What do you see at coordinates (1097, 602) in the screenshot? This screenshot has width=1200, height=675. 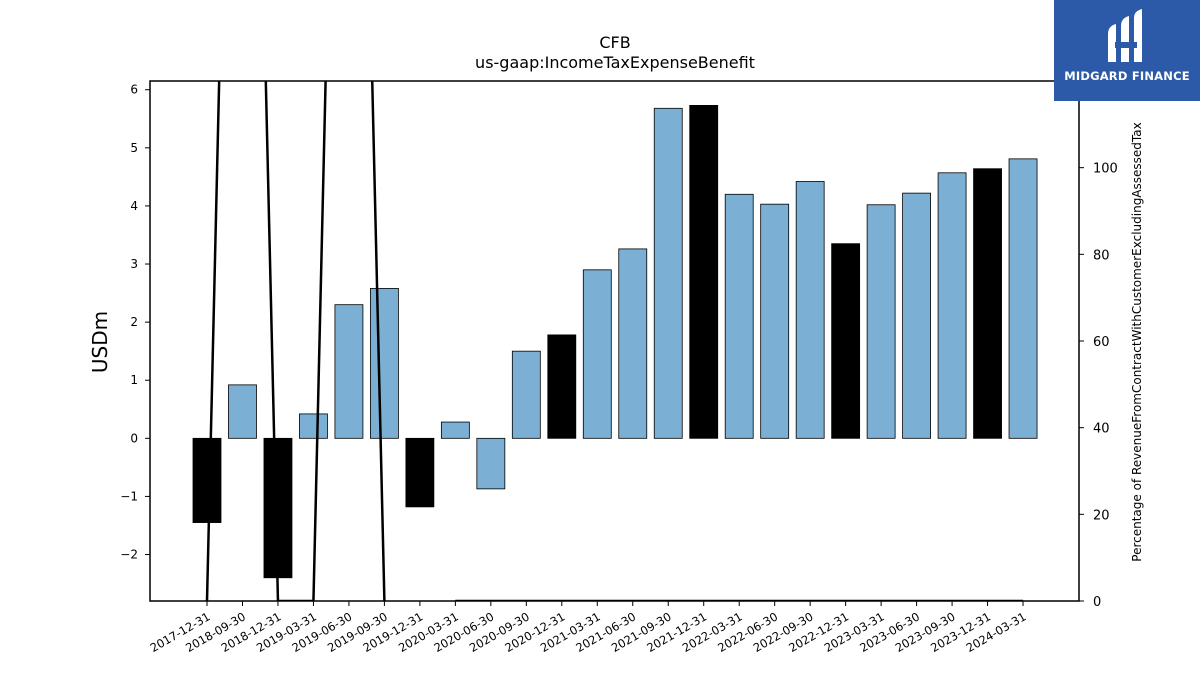 I see `y2-tick-label: 0` at bounding box center [1097, 602].